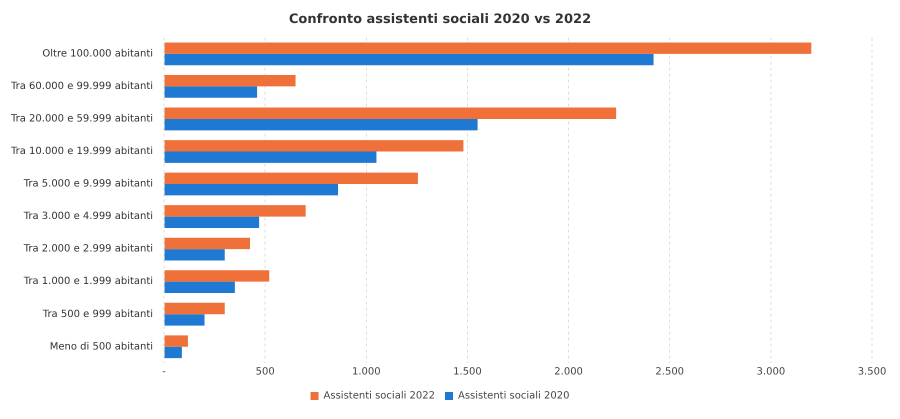 Image resolution: width=900 pixels, height=419 pixels. What do you see at coordinates (440, 20) in the screenshot?
I see `chart-title: Confronto assistenti sociali 2020 vs 2022` at bounding box center [440, 20].